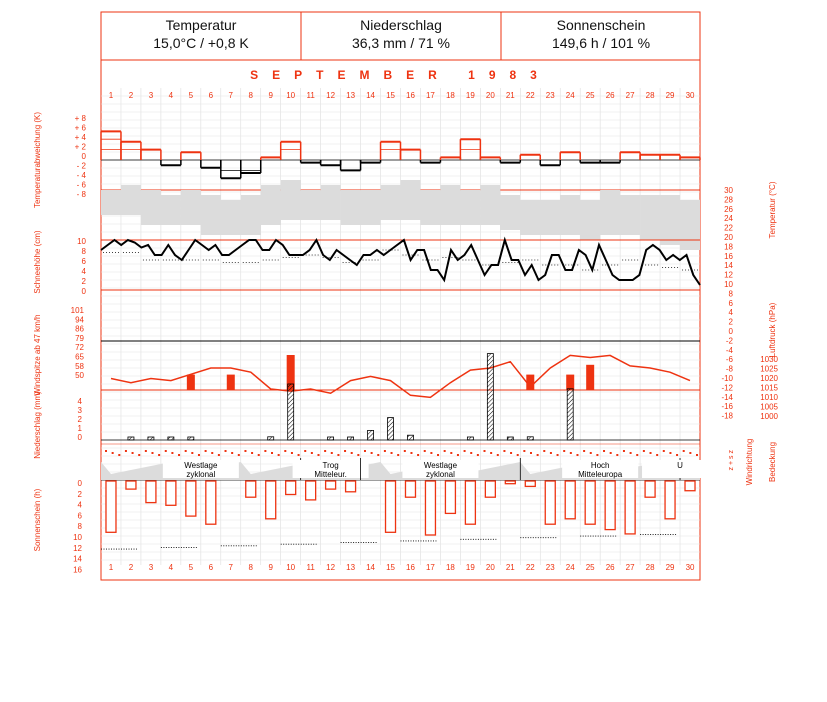 The width and height of the screenshot is (827, 702). I want to click on day-label-top: 15, so click(390, 95).